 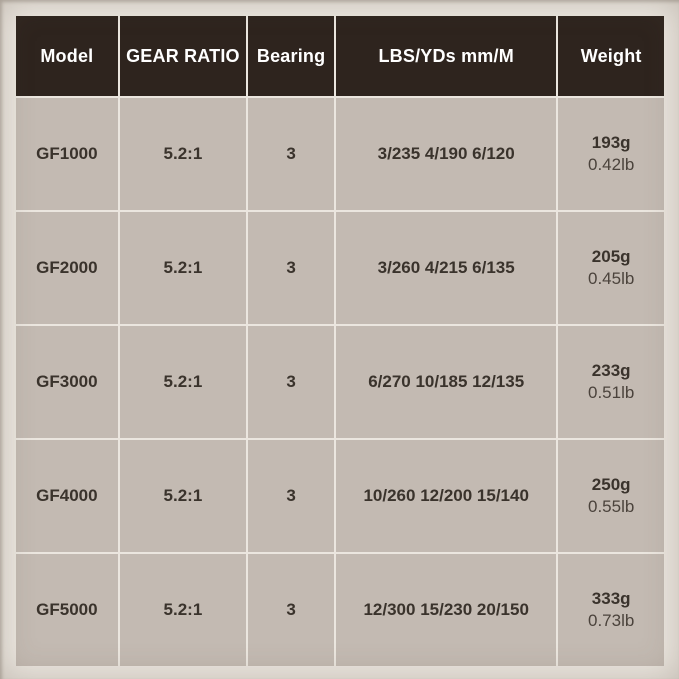 What do you see at coordinates (67, 496) in the screenshot?
I see `model-cell: GF4000` at bounding box center [67, 496].